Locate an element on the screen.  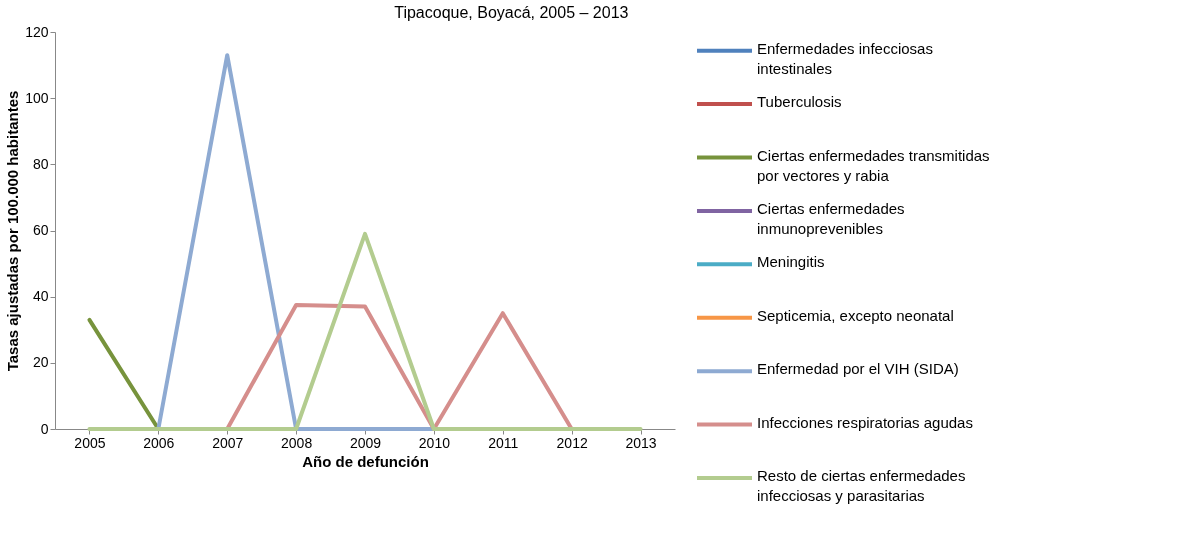
x-tick-label: 2006 is located at coordinates (159, 442).